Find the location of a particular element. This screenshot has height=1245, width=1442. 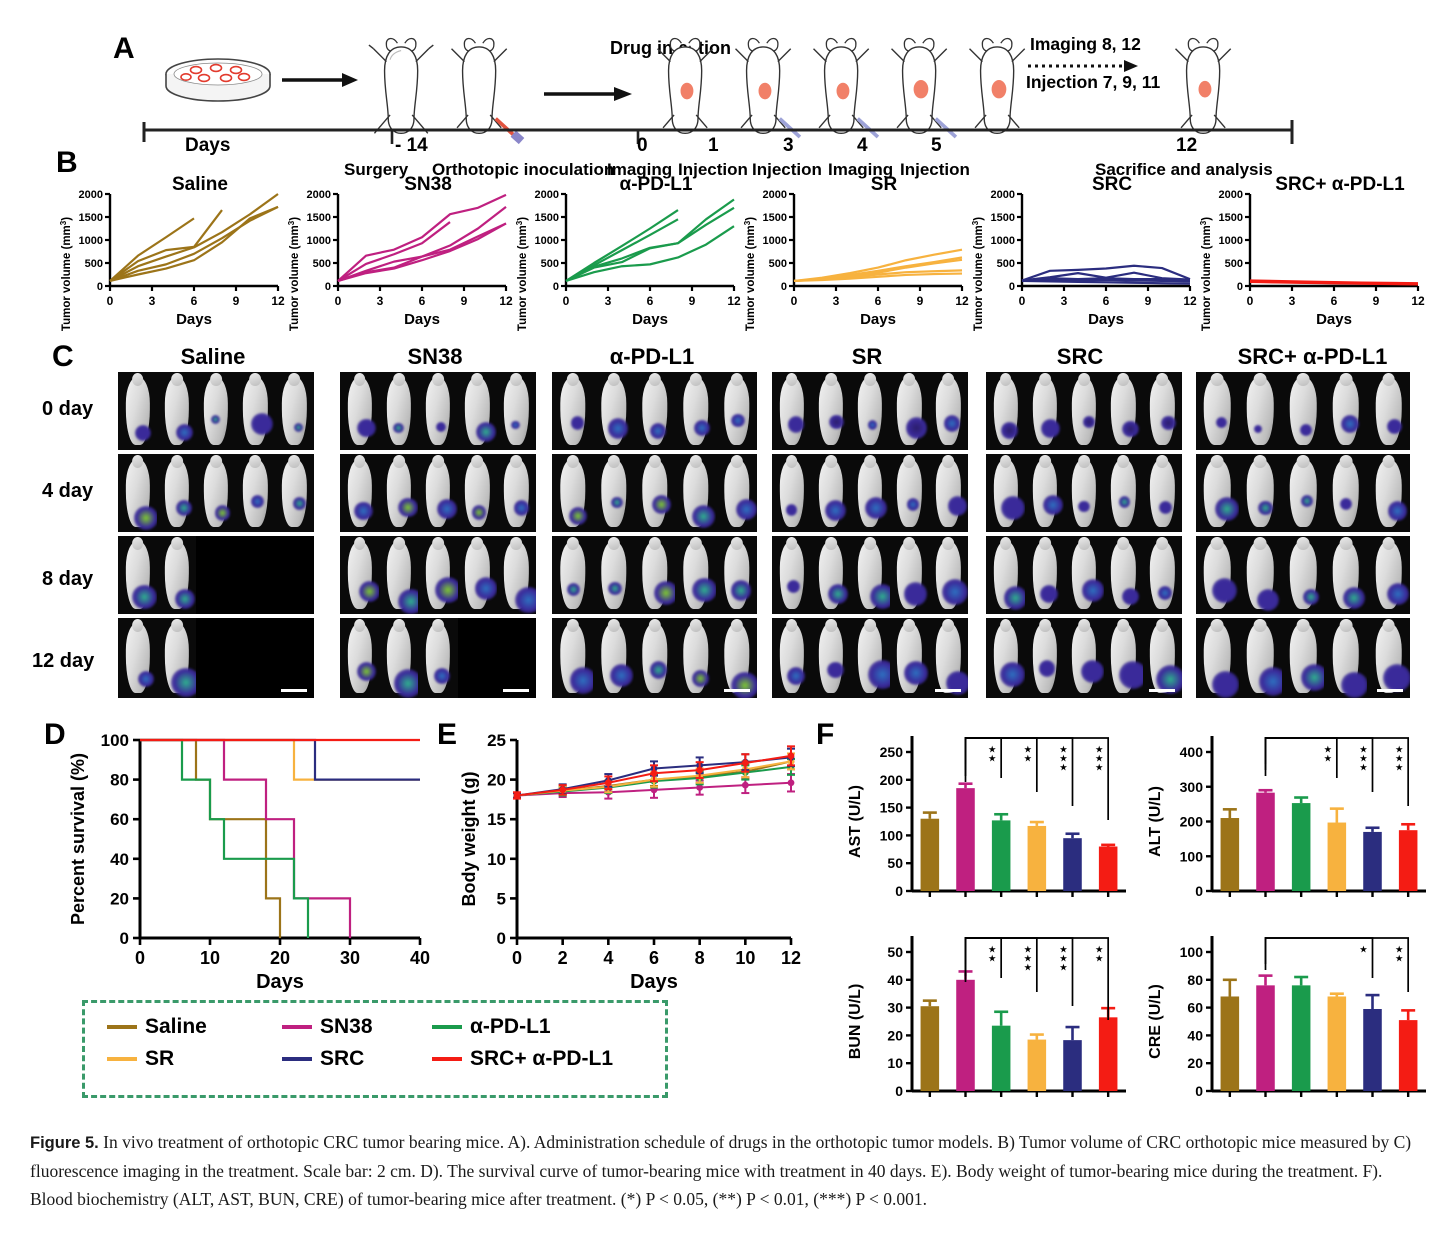

legend-item: α-PD-L1 is located at coordinates (552, 1027).